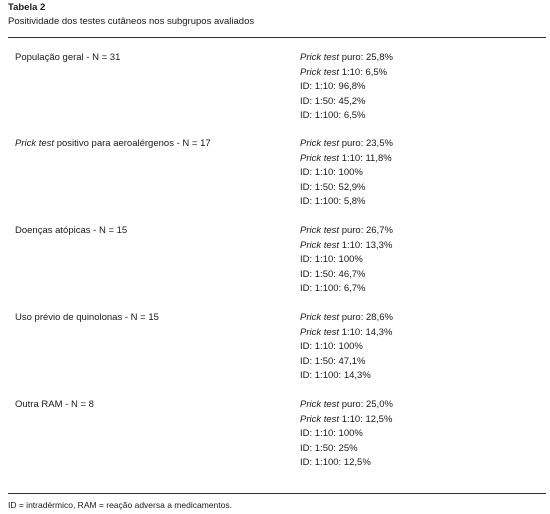 The image size is (550, 514). What do you see at coordinates (365, 158) in the screenshot?
I see `text-segment: 1:10: 11,8%` at bounding box center [365, 158].